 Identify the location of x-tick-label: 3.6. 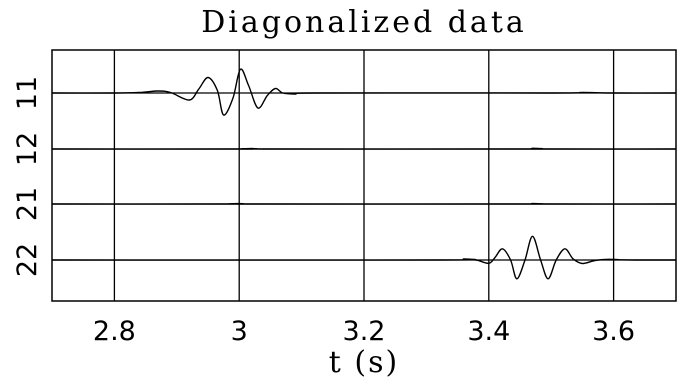
(613, 331).